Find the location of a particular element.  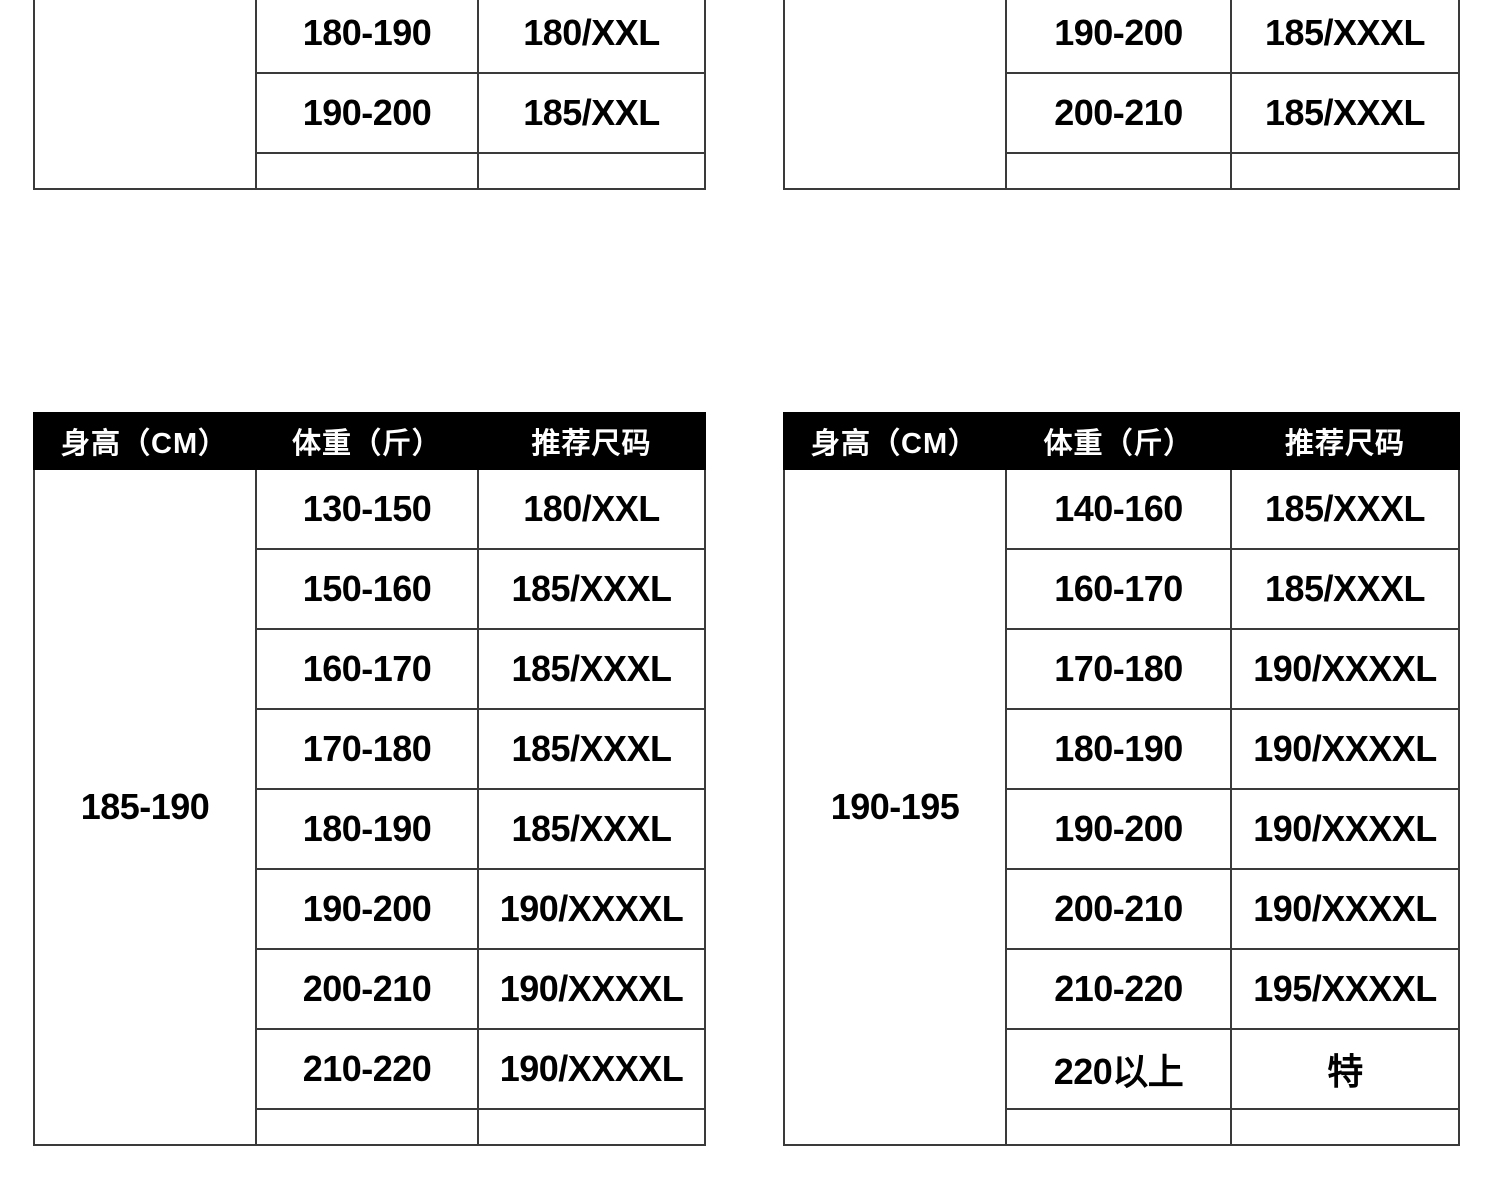

recommended-size-cell: 185/XXL is located at coordinates (591, 113).